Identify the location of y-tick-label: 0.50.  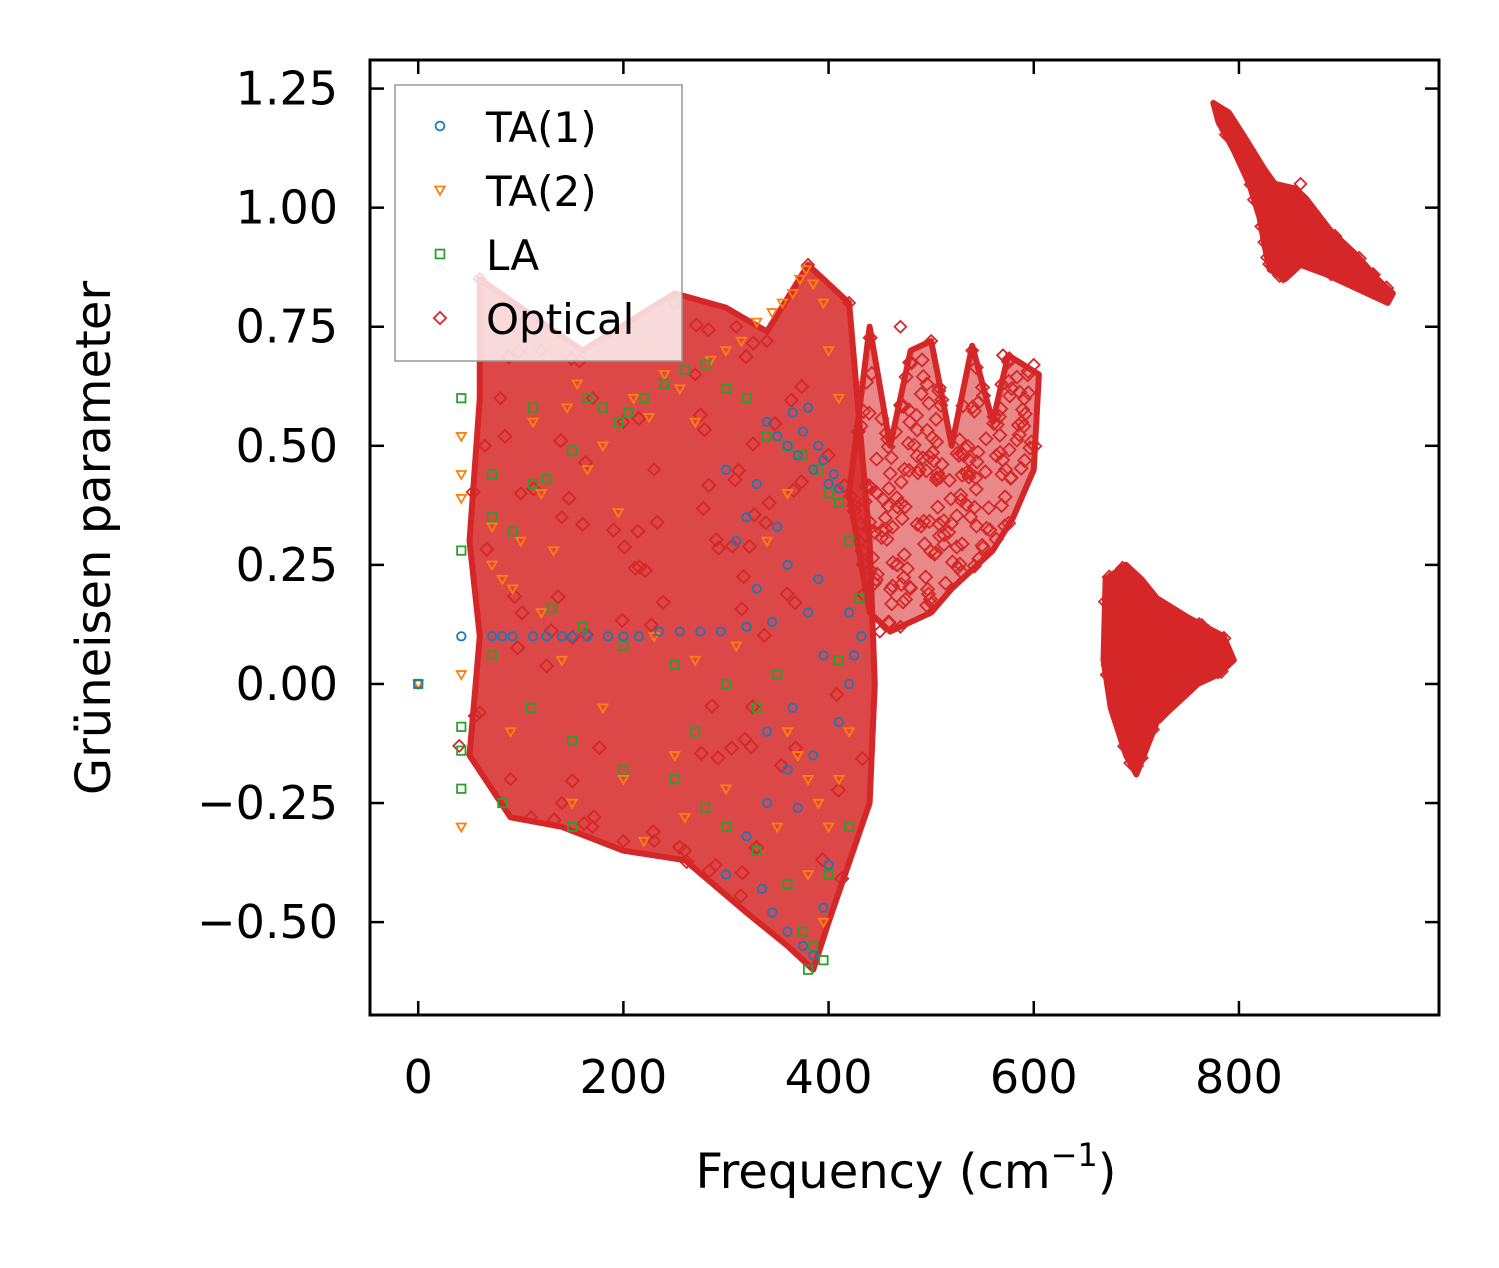
(287, 446).